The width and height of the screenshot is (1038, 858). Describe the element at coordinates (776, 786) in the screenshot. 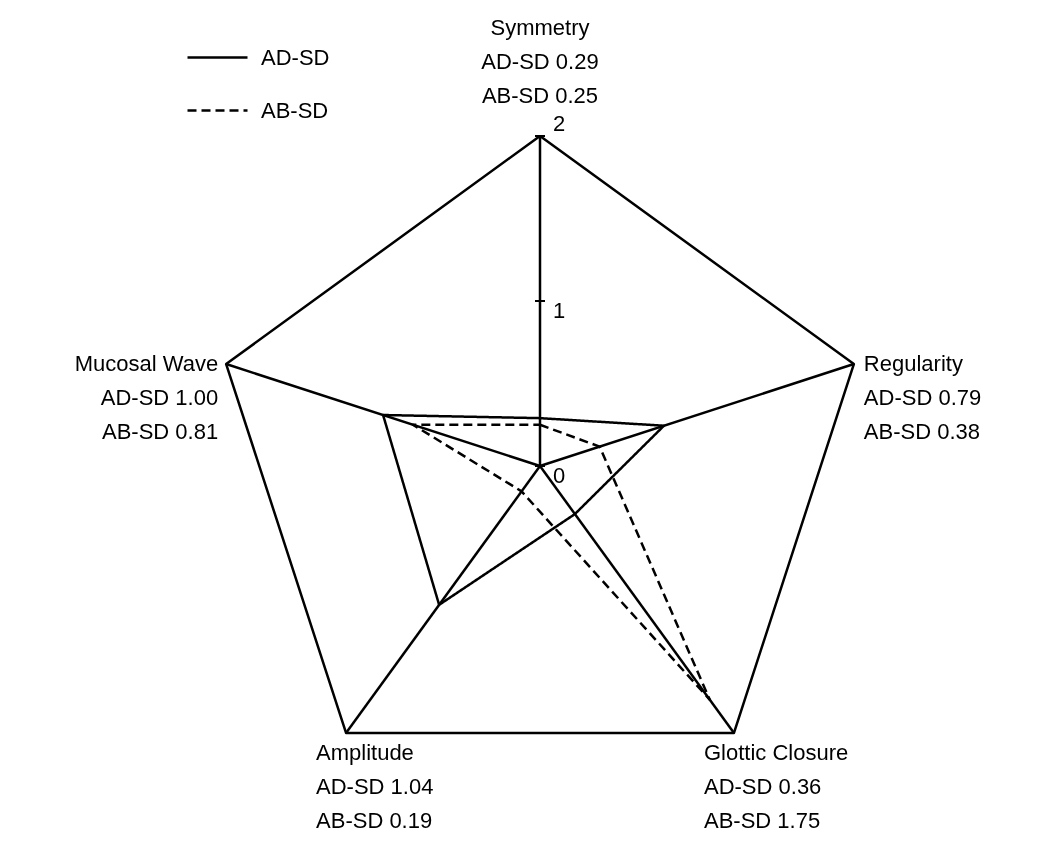

I see `spoke-label: Glottic Closure AD-SD 0.36 AB-SD 1.75` at that location.